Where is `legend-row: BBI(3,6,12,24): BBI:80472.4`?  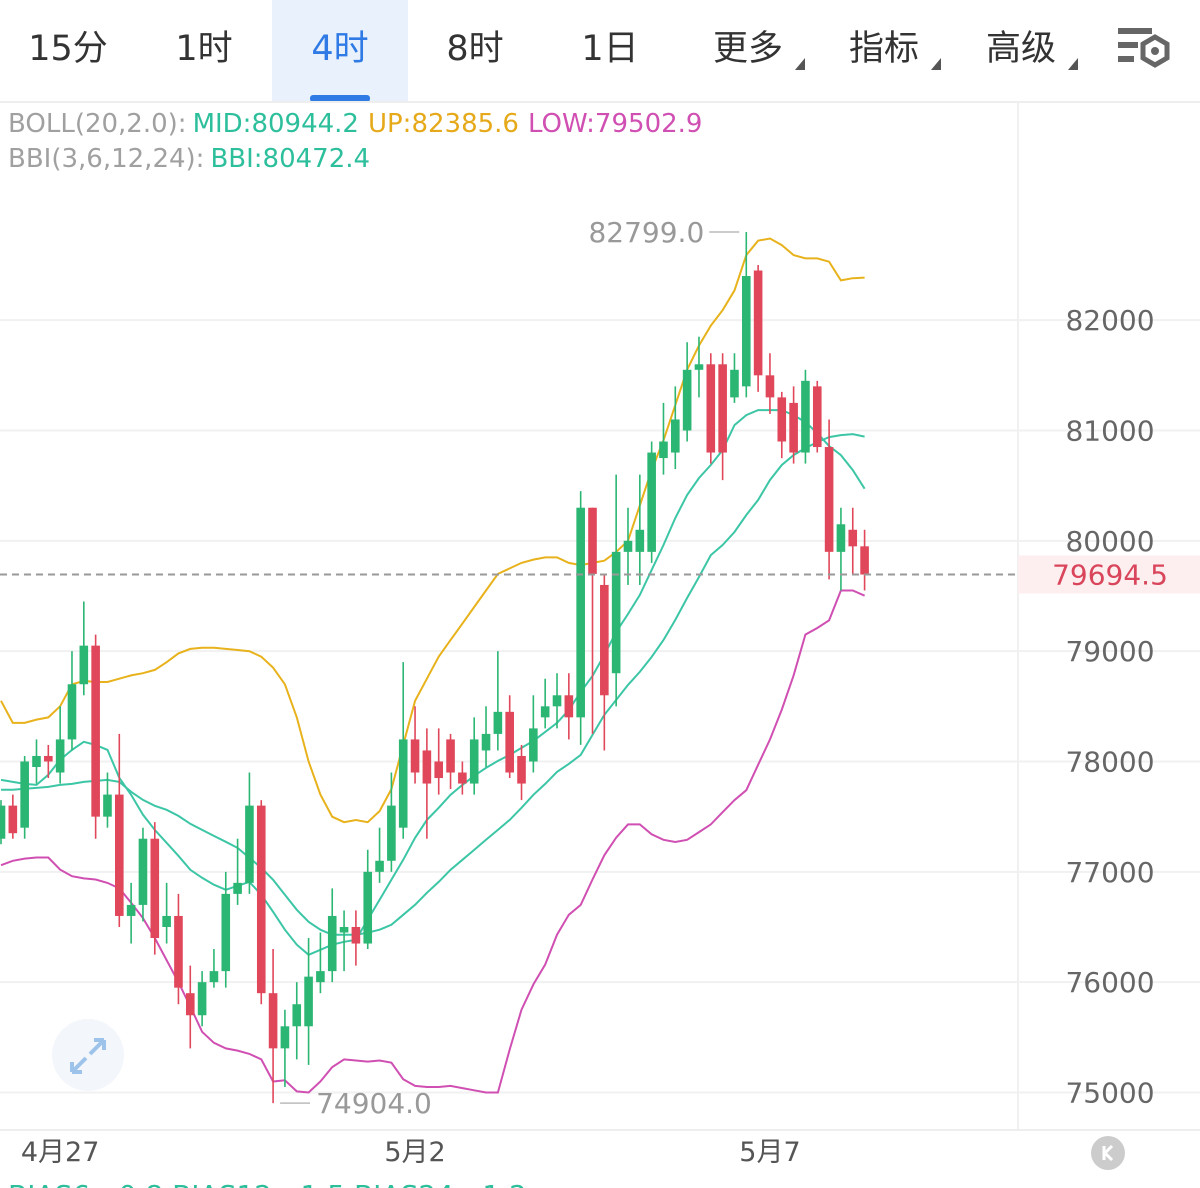 legend-row: BBI(3,6,12,24): BBI:80472.4 is located at coordinates (189, 159).